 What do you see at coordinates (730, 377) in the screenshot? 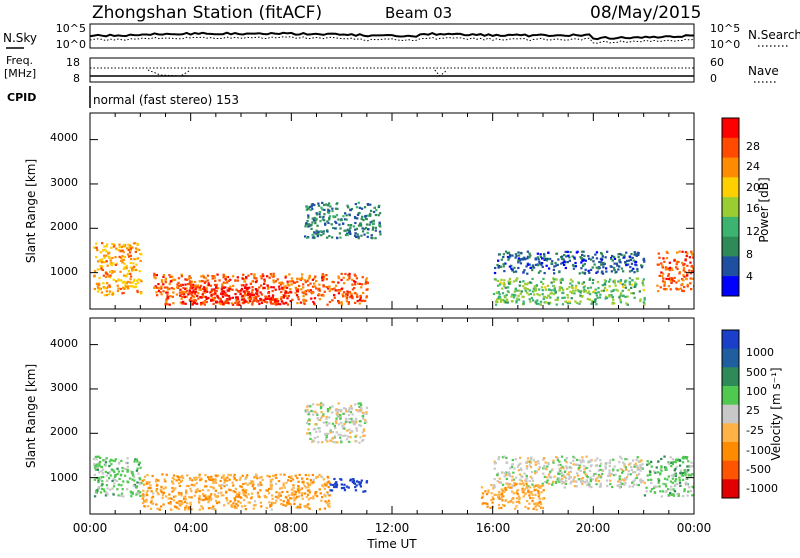
I see `colorbar-swatch` at bounding box center [730, 377].